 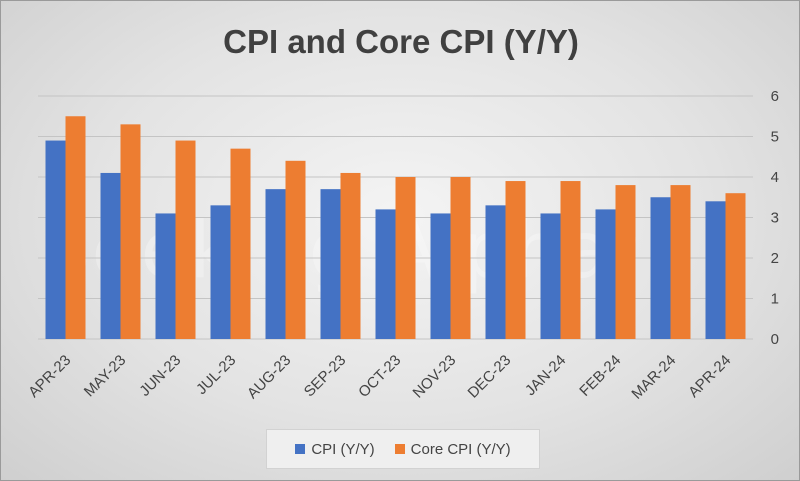 What do you see at coordinates (401, 41) in the screenshot?
I see `chart-title: CPI and Core CPI (Y/Y)` at bounding box center [401, 41].